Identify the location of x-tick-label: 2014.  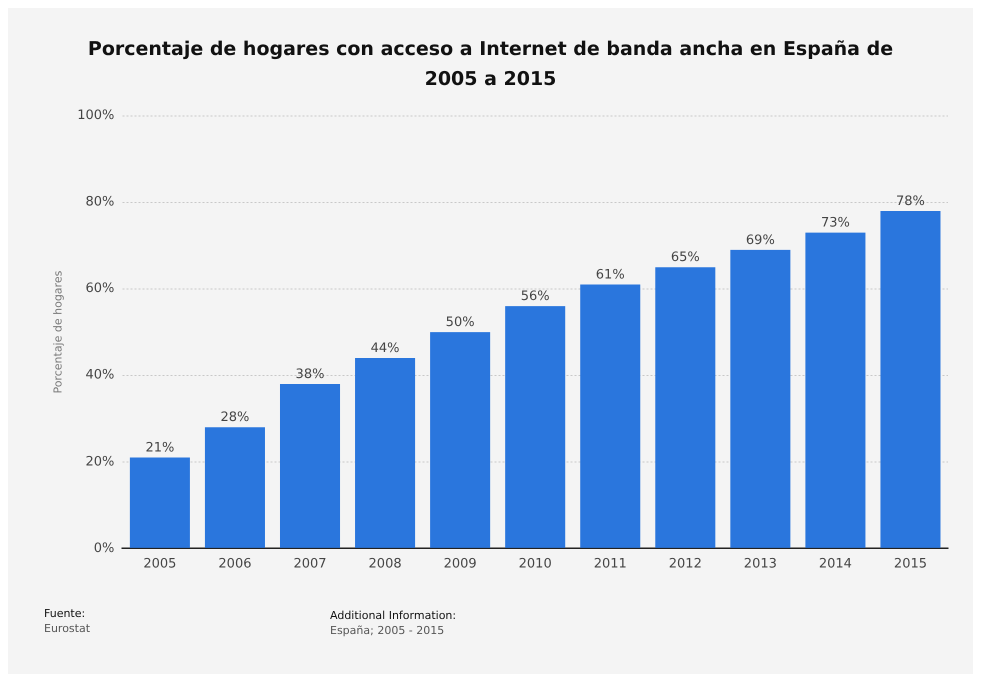
(835, 564).